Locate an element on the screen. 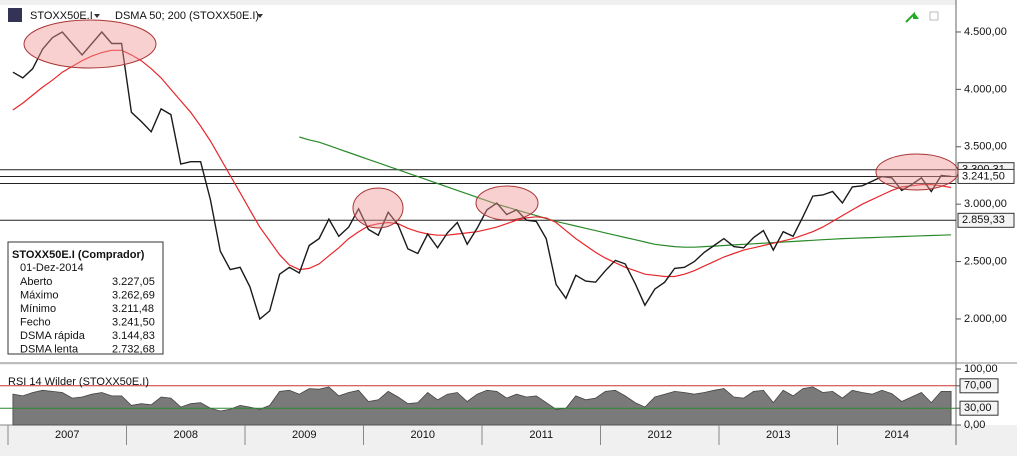  info-value: 3.144,83 is located at coordinates (133, 336).